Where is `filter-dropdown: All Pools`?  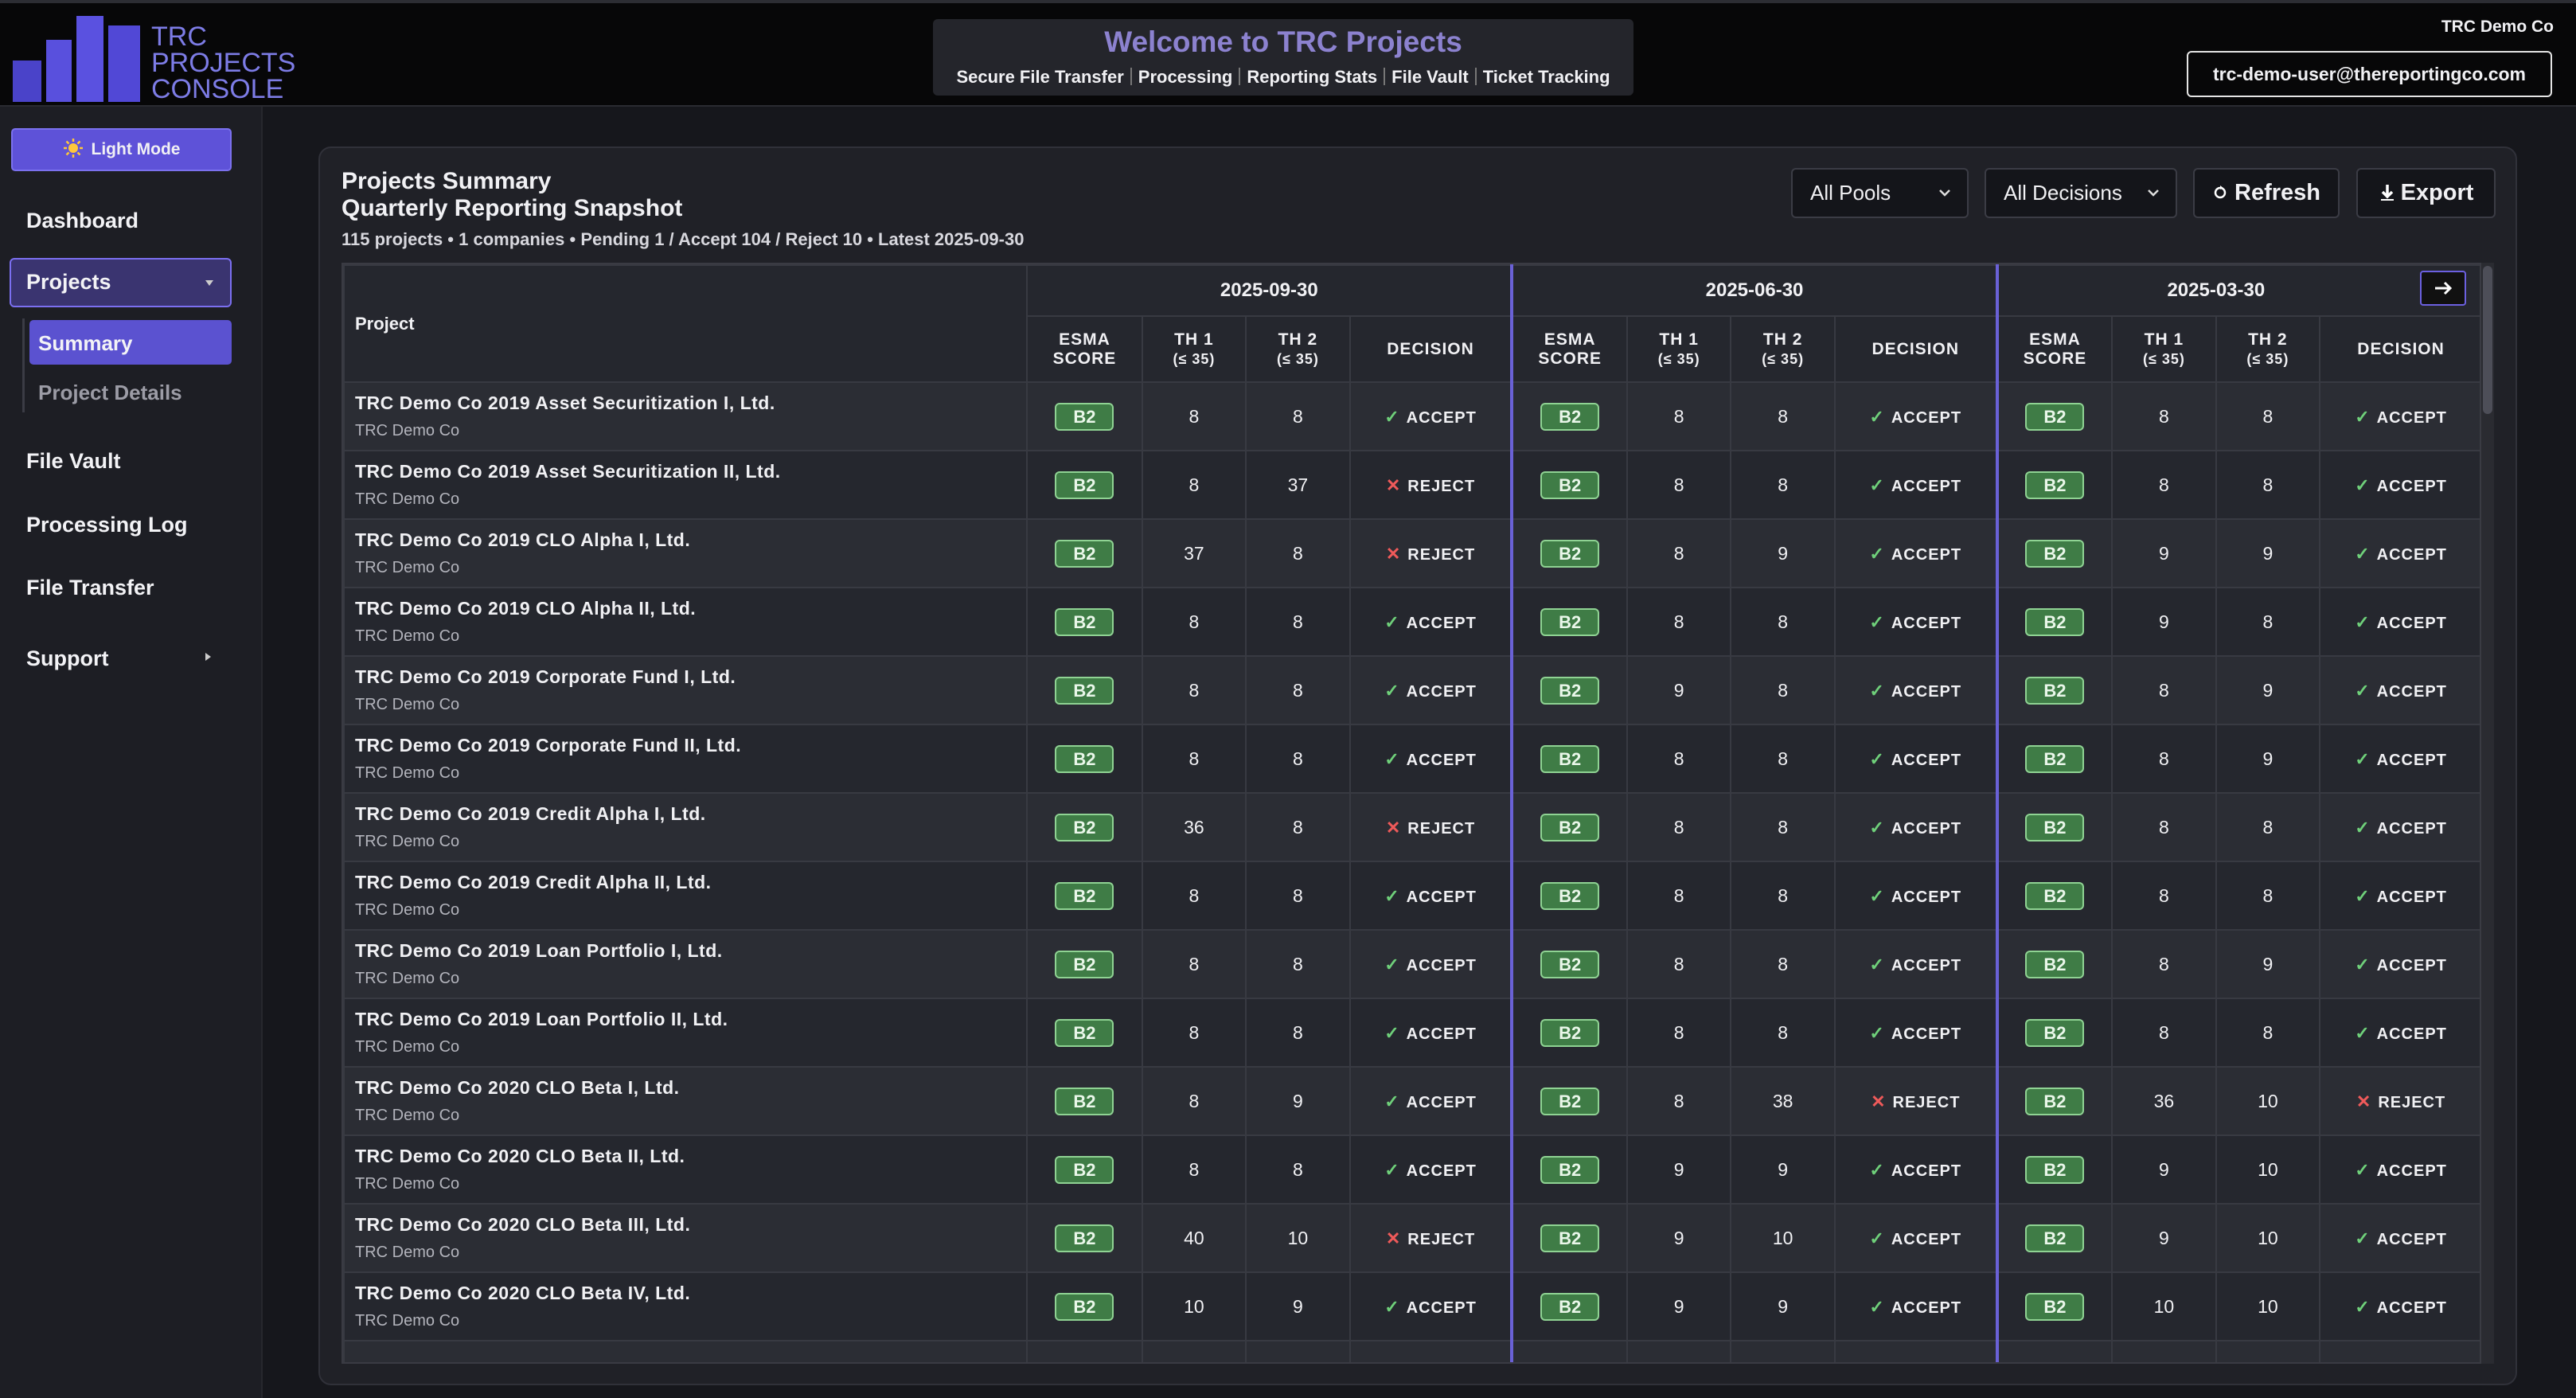
filter-dropdown: All Pools is located at coordinates (1880, 193).